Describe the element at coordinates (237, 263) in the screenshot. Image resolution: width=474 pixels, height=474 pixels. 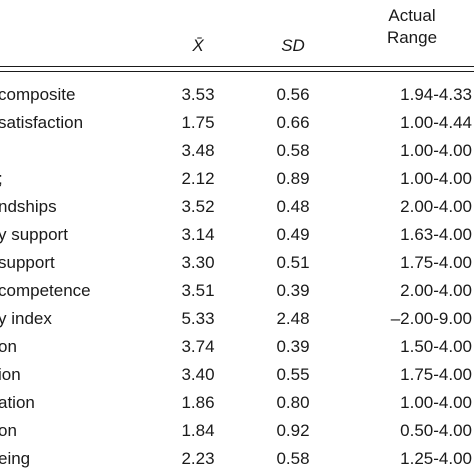
I see `table-row: support 3.30 0.51 1.75-4.00` at that location.